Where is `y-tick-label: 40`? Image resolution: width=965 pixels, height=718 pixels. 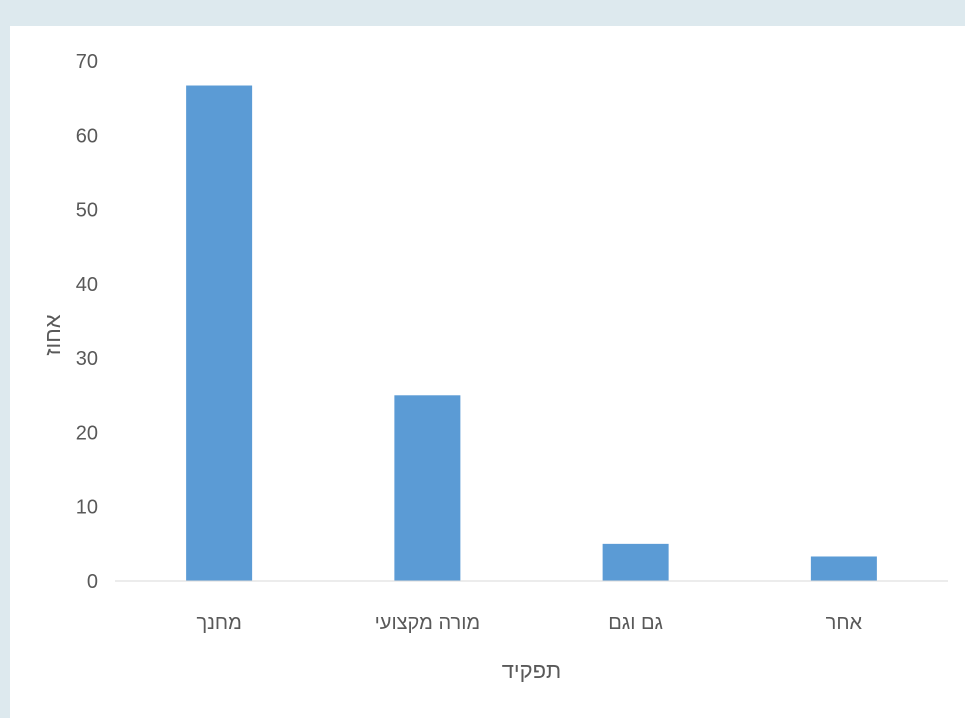
y-tick-label: 40 is located at coordinates (87, 285).